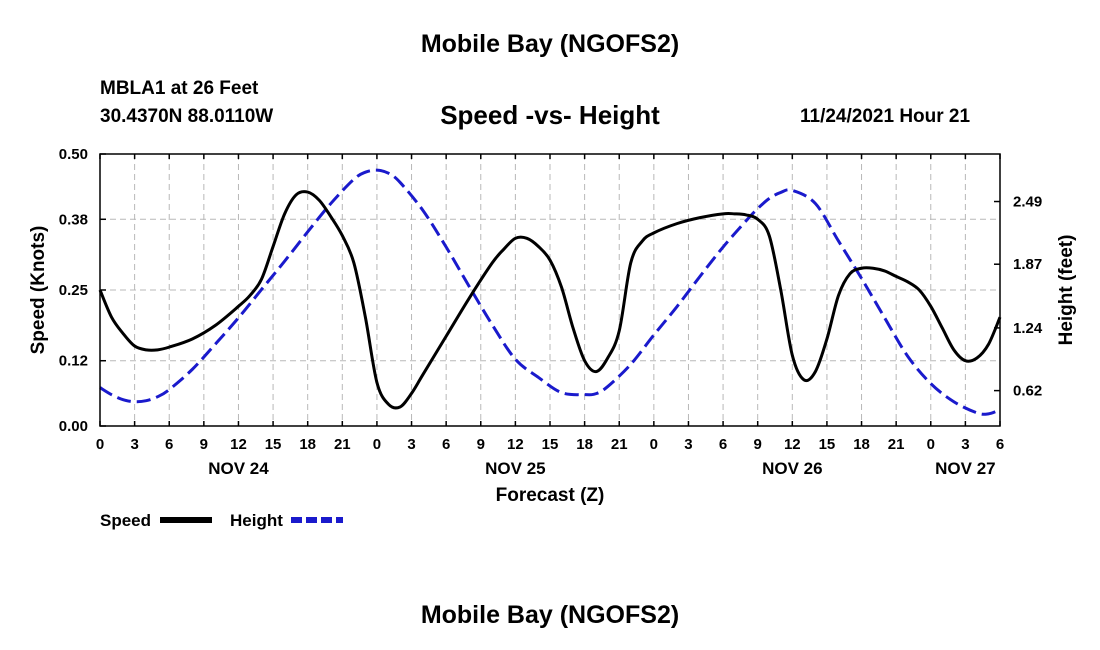 This screenshot has width=1100, height=650. Describe the element at coordinates (965, 468) in the screenshot. I see `date-label: NOV 27` at that location.